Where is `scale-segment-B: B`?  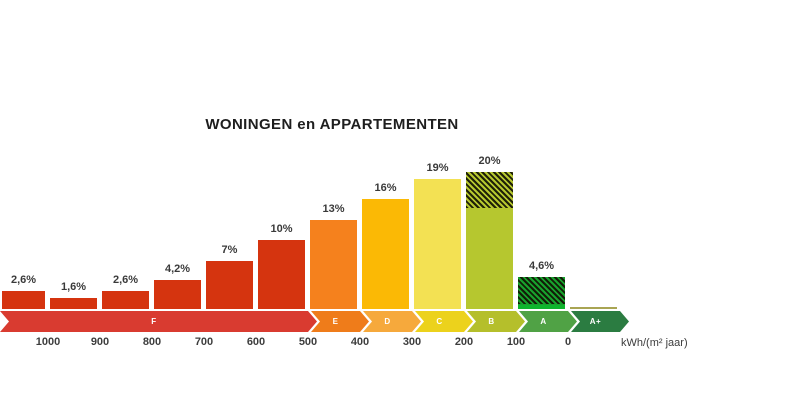
scale-segment-B: B is located at coordinates (496, 321).